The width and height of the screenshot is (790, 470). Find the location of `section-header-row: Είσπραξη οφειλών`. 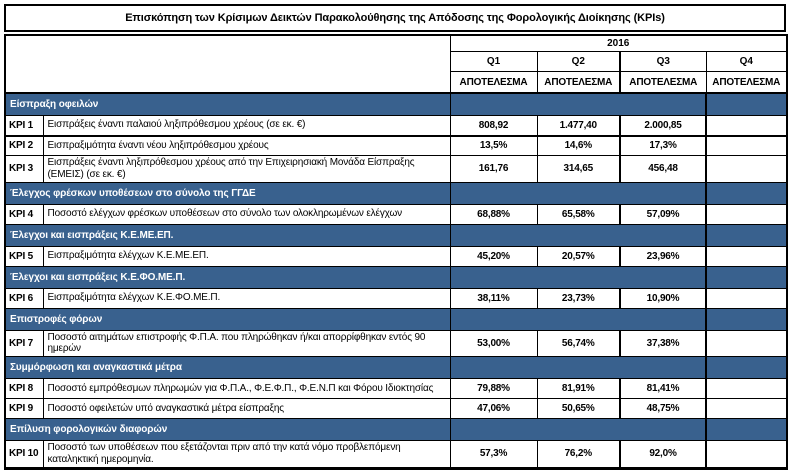

section-header-row: Είσπραξη οφειλών is located at coordinates (396, 104).